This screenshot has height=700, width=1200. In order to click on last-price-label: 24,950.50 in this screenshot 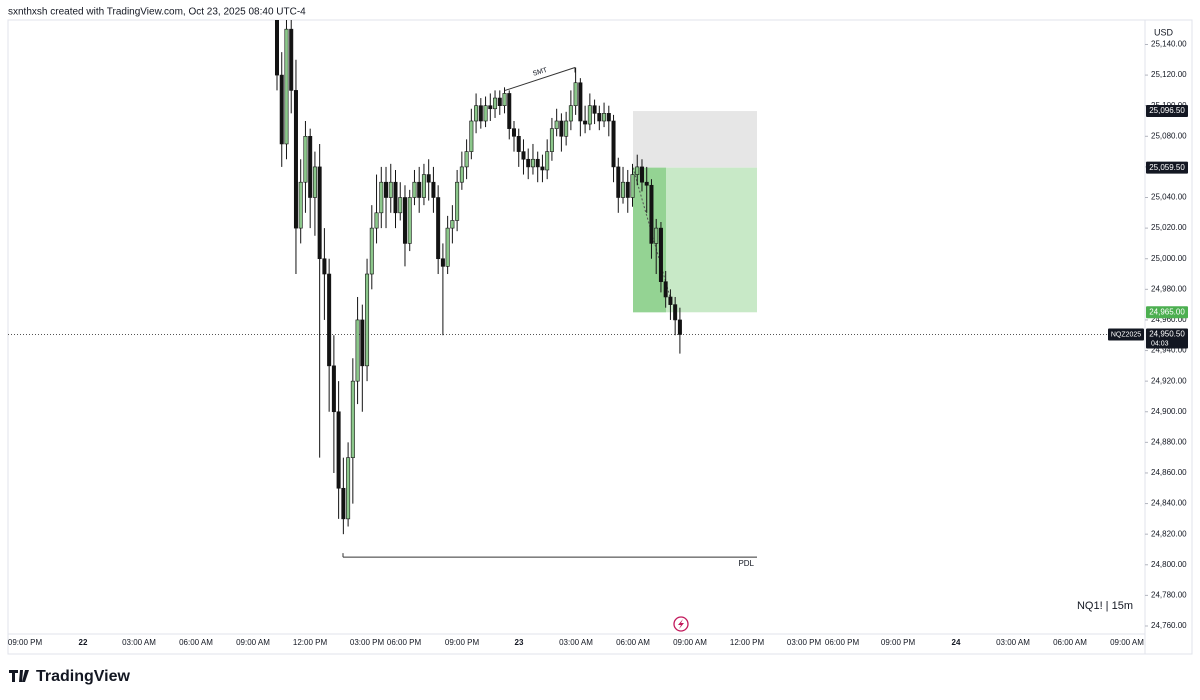, I will do `click(1167, 334)`.